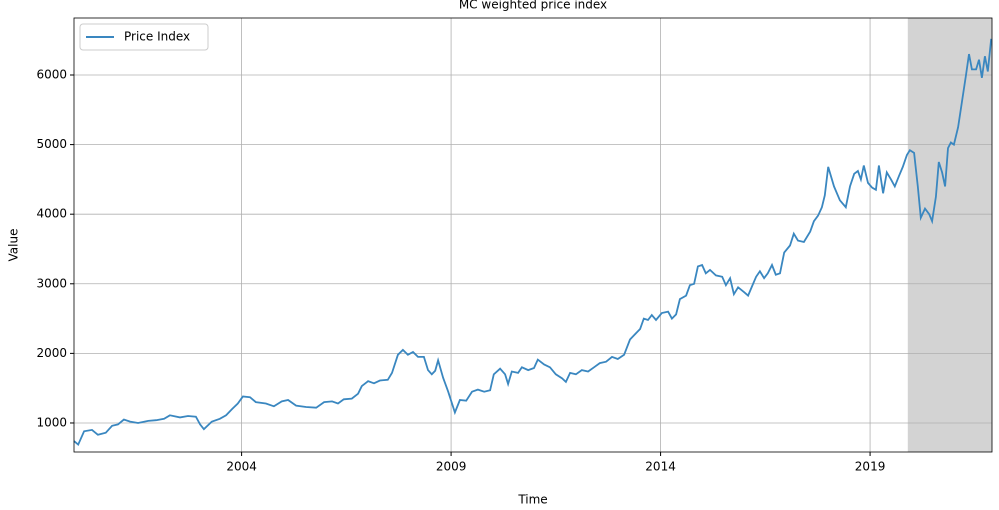 The height and width of the screenshot is (510, 999). I want to click on legend-box, so click(144, 37).